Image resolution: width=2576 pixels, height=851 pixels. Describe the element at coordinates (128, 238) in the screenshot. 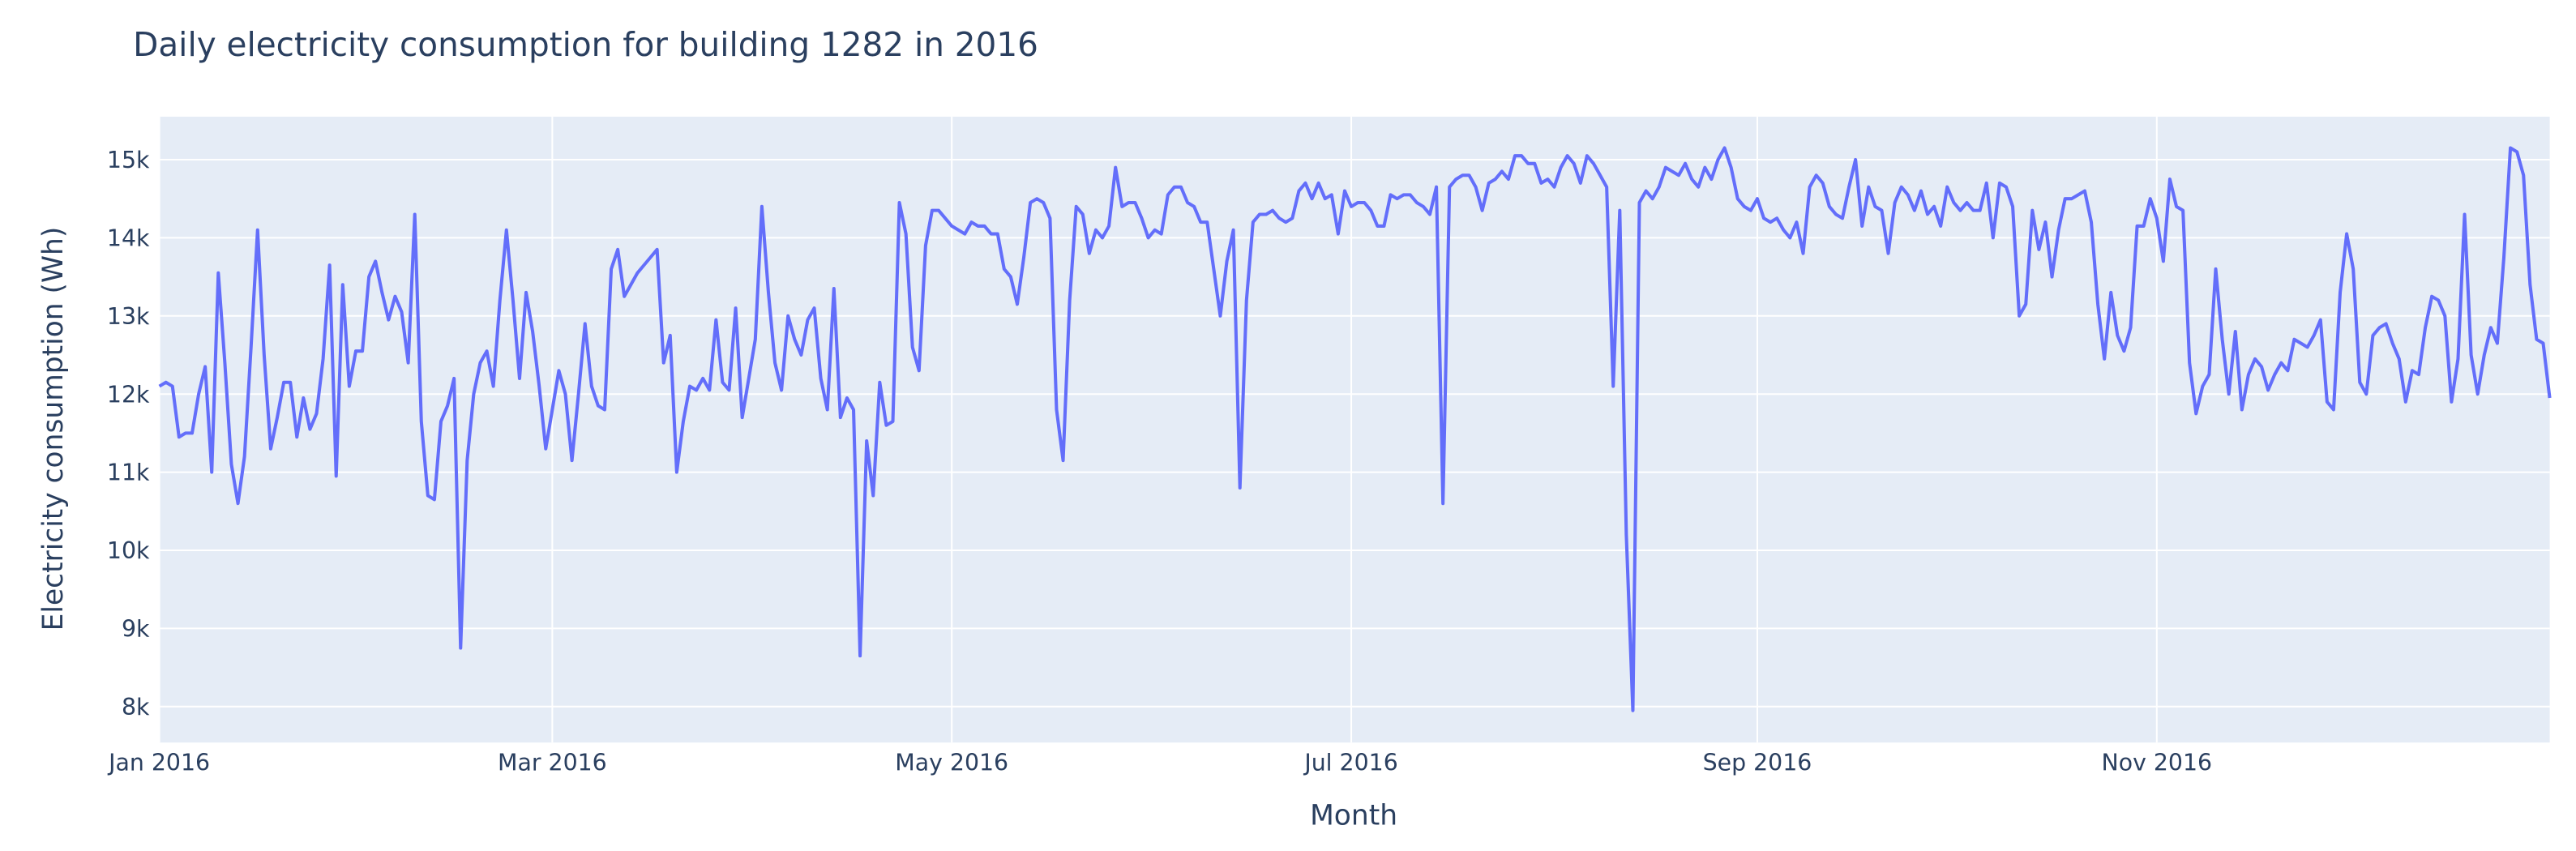

I see `y-tick-label: 14k` at that location.